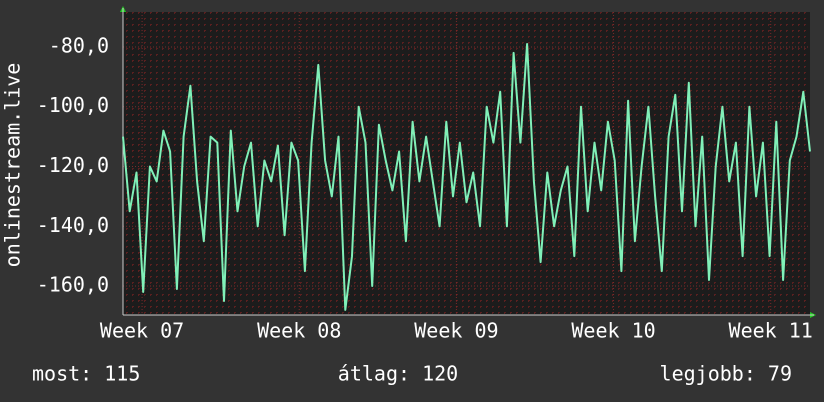 The image size is (824, 402). Describe the element at coordinates (142, 331) in the screenshot. I see `x-tick-label: Week 07` at that location.